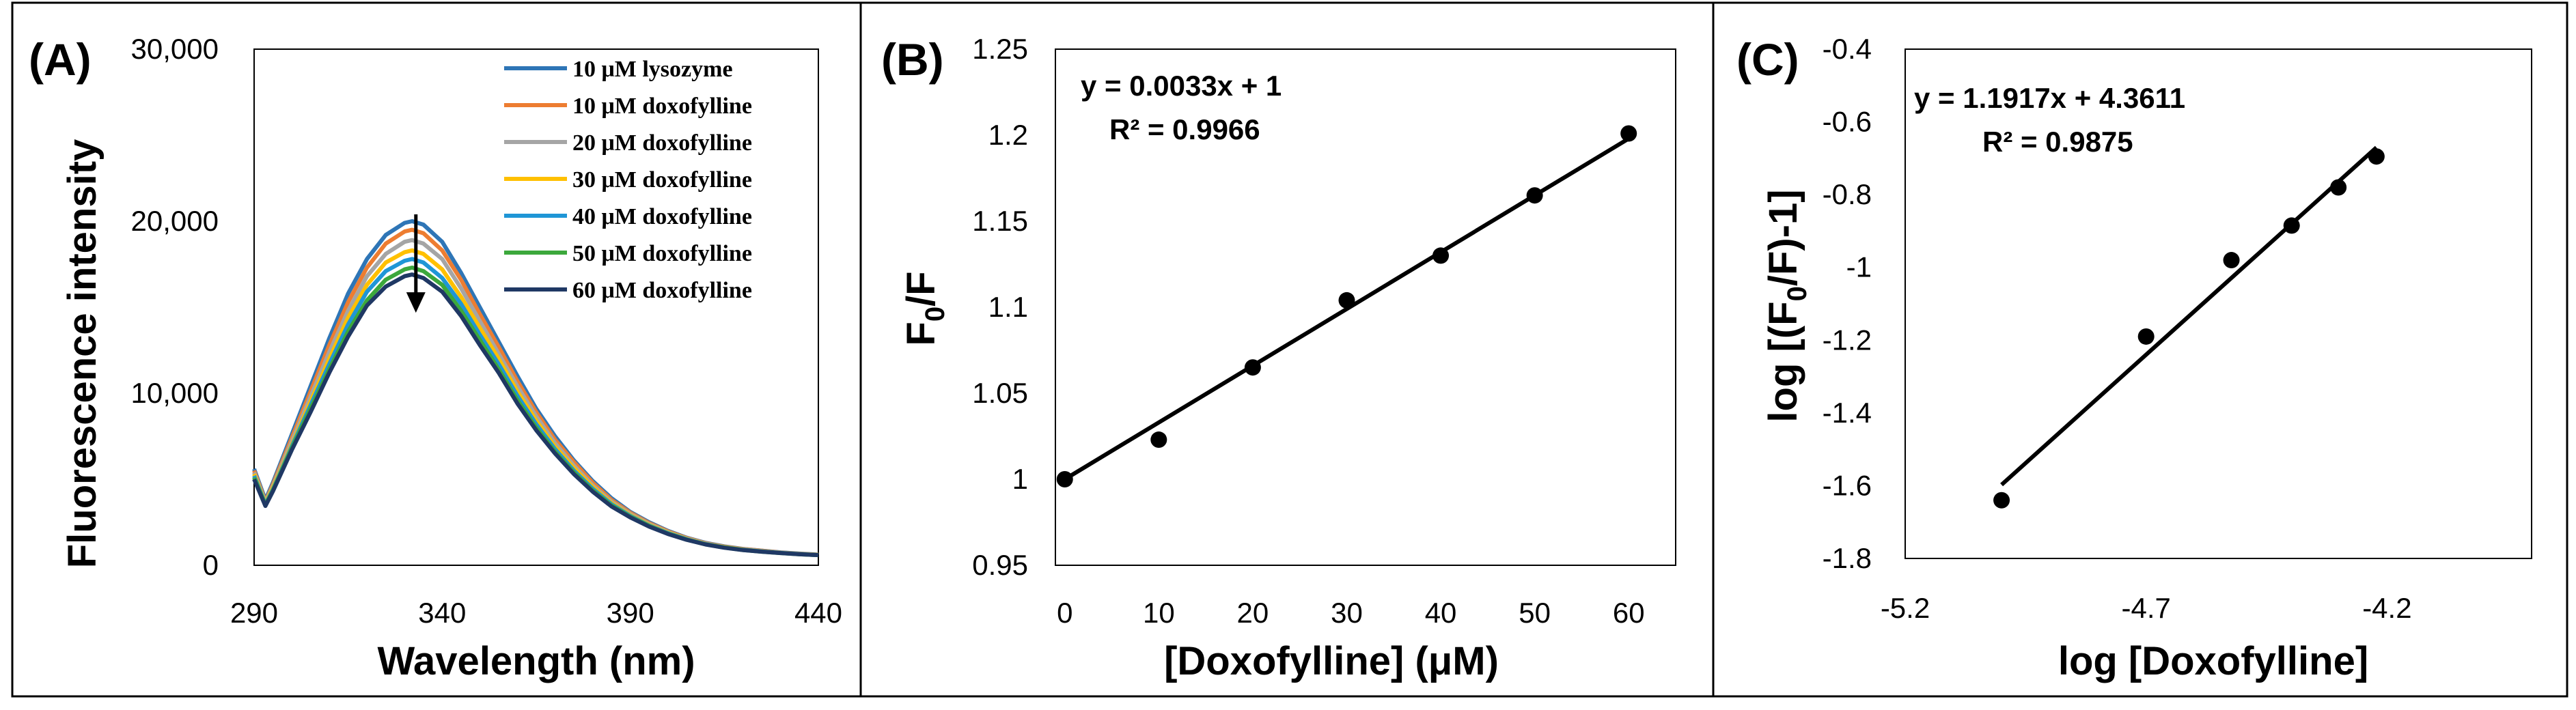 The height and width of the screenshot is (710, 2576). What do you see at coordinates (61, 59) in the screenshot?
I see `panel-a-label: (A)` at bounding box center [61, 59].